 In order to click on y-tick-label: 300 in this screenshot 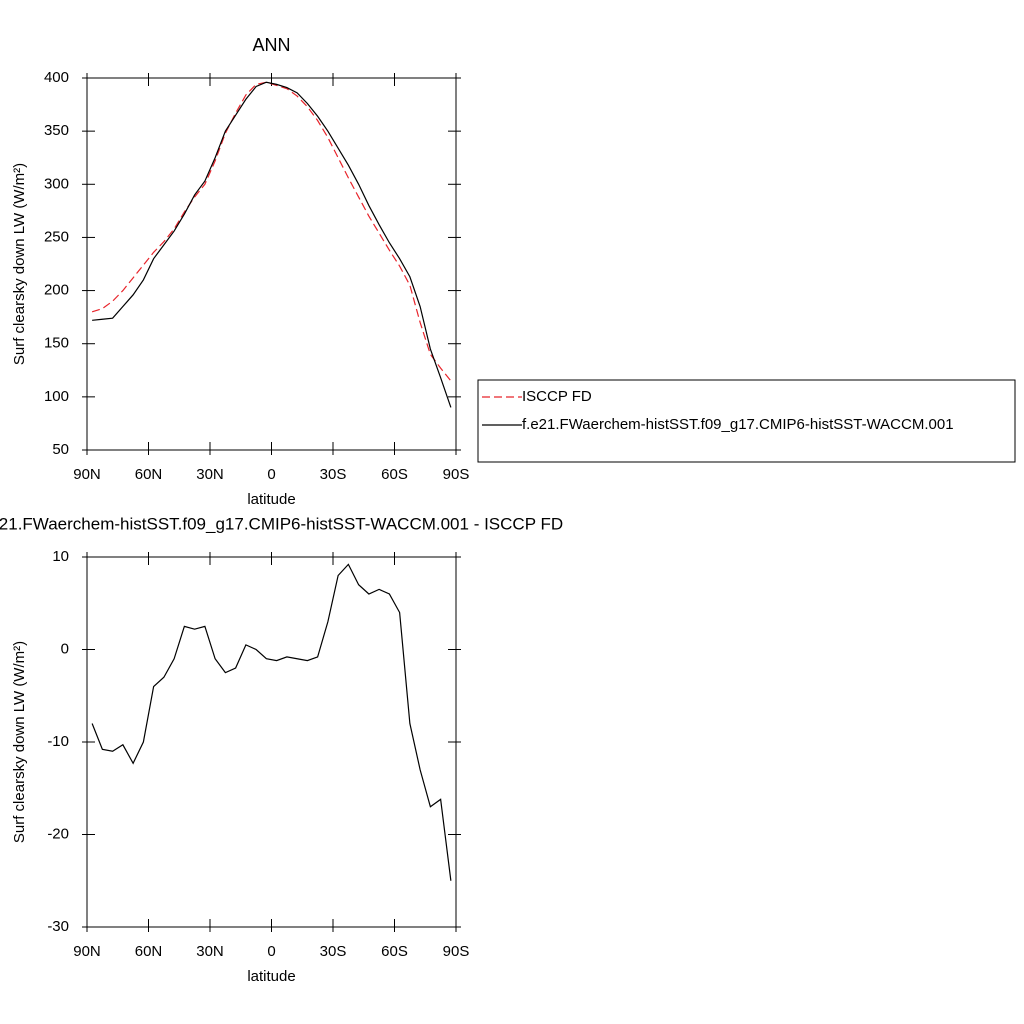, I will do `click(56, 183)`.